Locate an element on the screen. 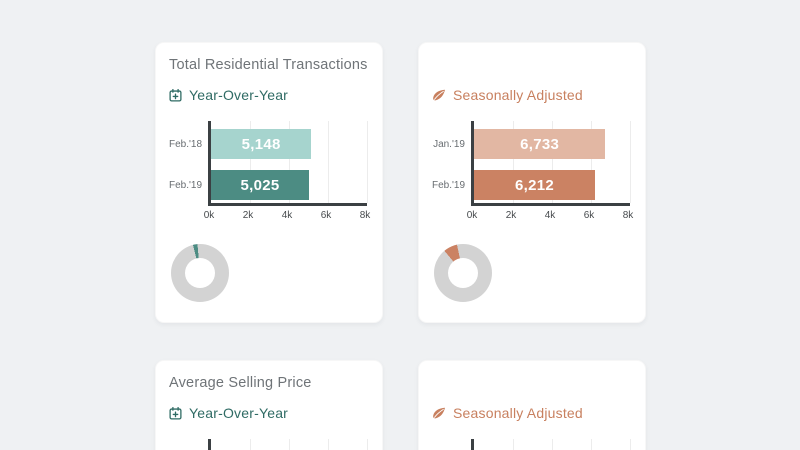 The image size is (800, 450). card-selling-price-year-over-year: Average Selling Price Year-Over-Year is located at coordinates (269, 405).